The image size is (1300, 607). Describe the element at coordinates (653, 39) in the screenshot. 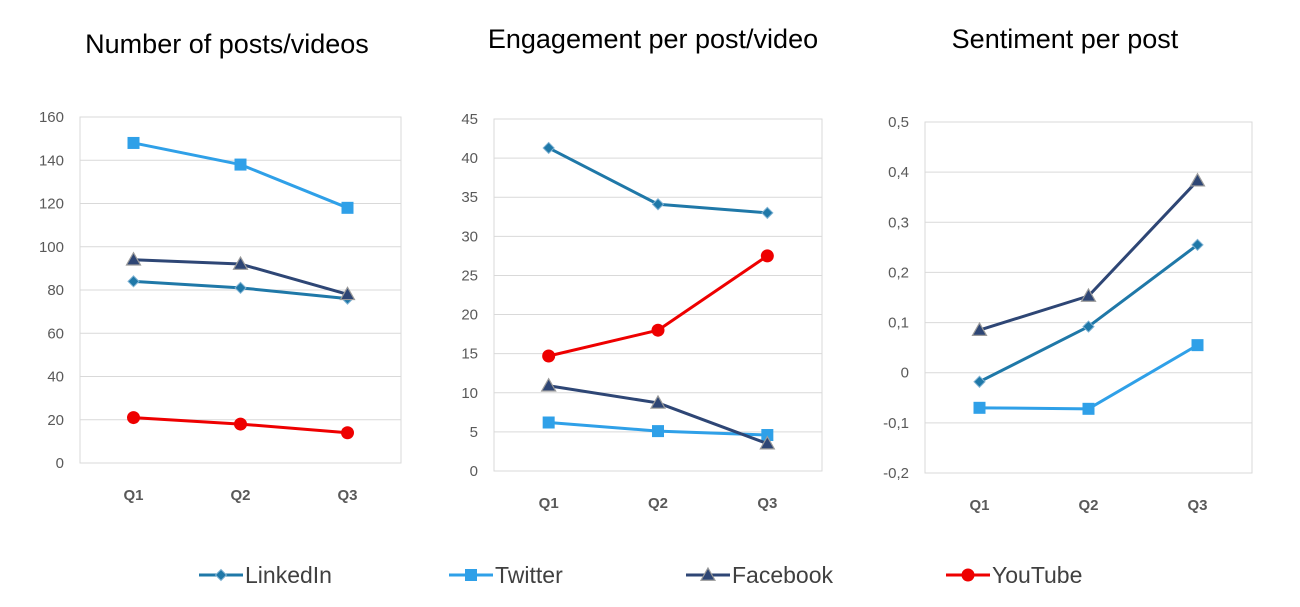

I see `chart-title: Engagement per post/video` at that location.